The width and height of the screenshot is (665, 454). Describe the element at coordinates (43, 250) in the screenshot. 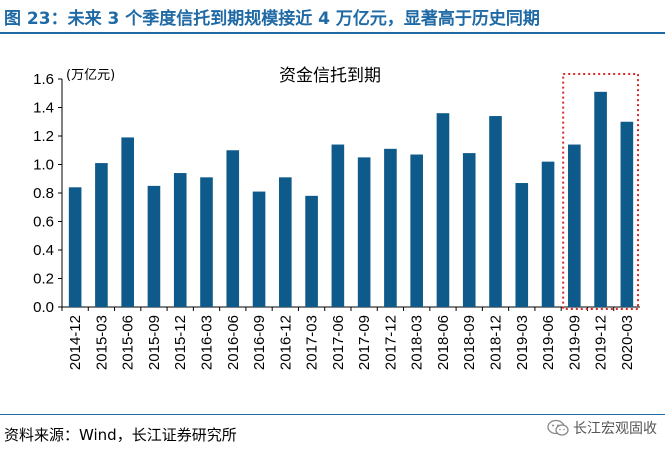

I see `y-tick-label: 0.4` at that location.